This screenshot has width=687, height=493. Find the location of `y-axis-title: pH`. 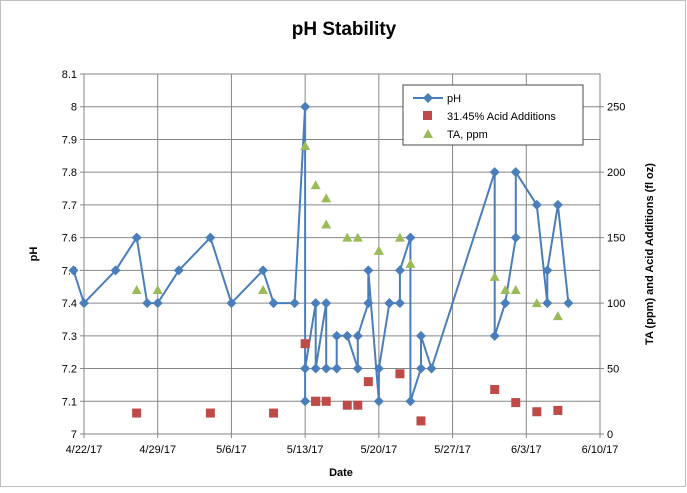

y-axis-title: pH is located at coordinates (34, 254).